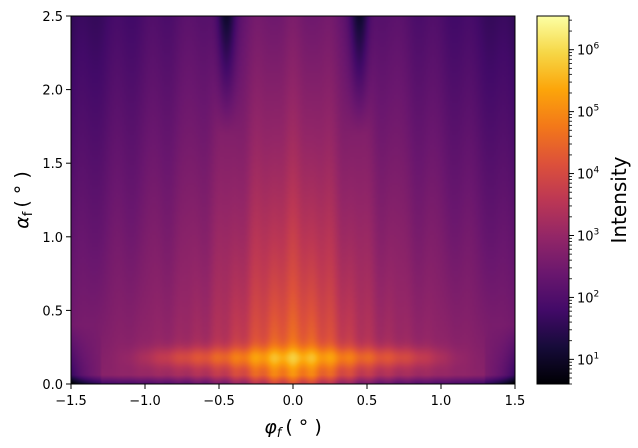 Image resolution: width=638 pixels, height=448 pixels. Describe the element at coordinates (588, 297) in the screenshot. I see `colorbar-tick-label: 10²` at that location.